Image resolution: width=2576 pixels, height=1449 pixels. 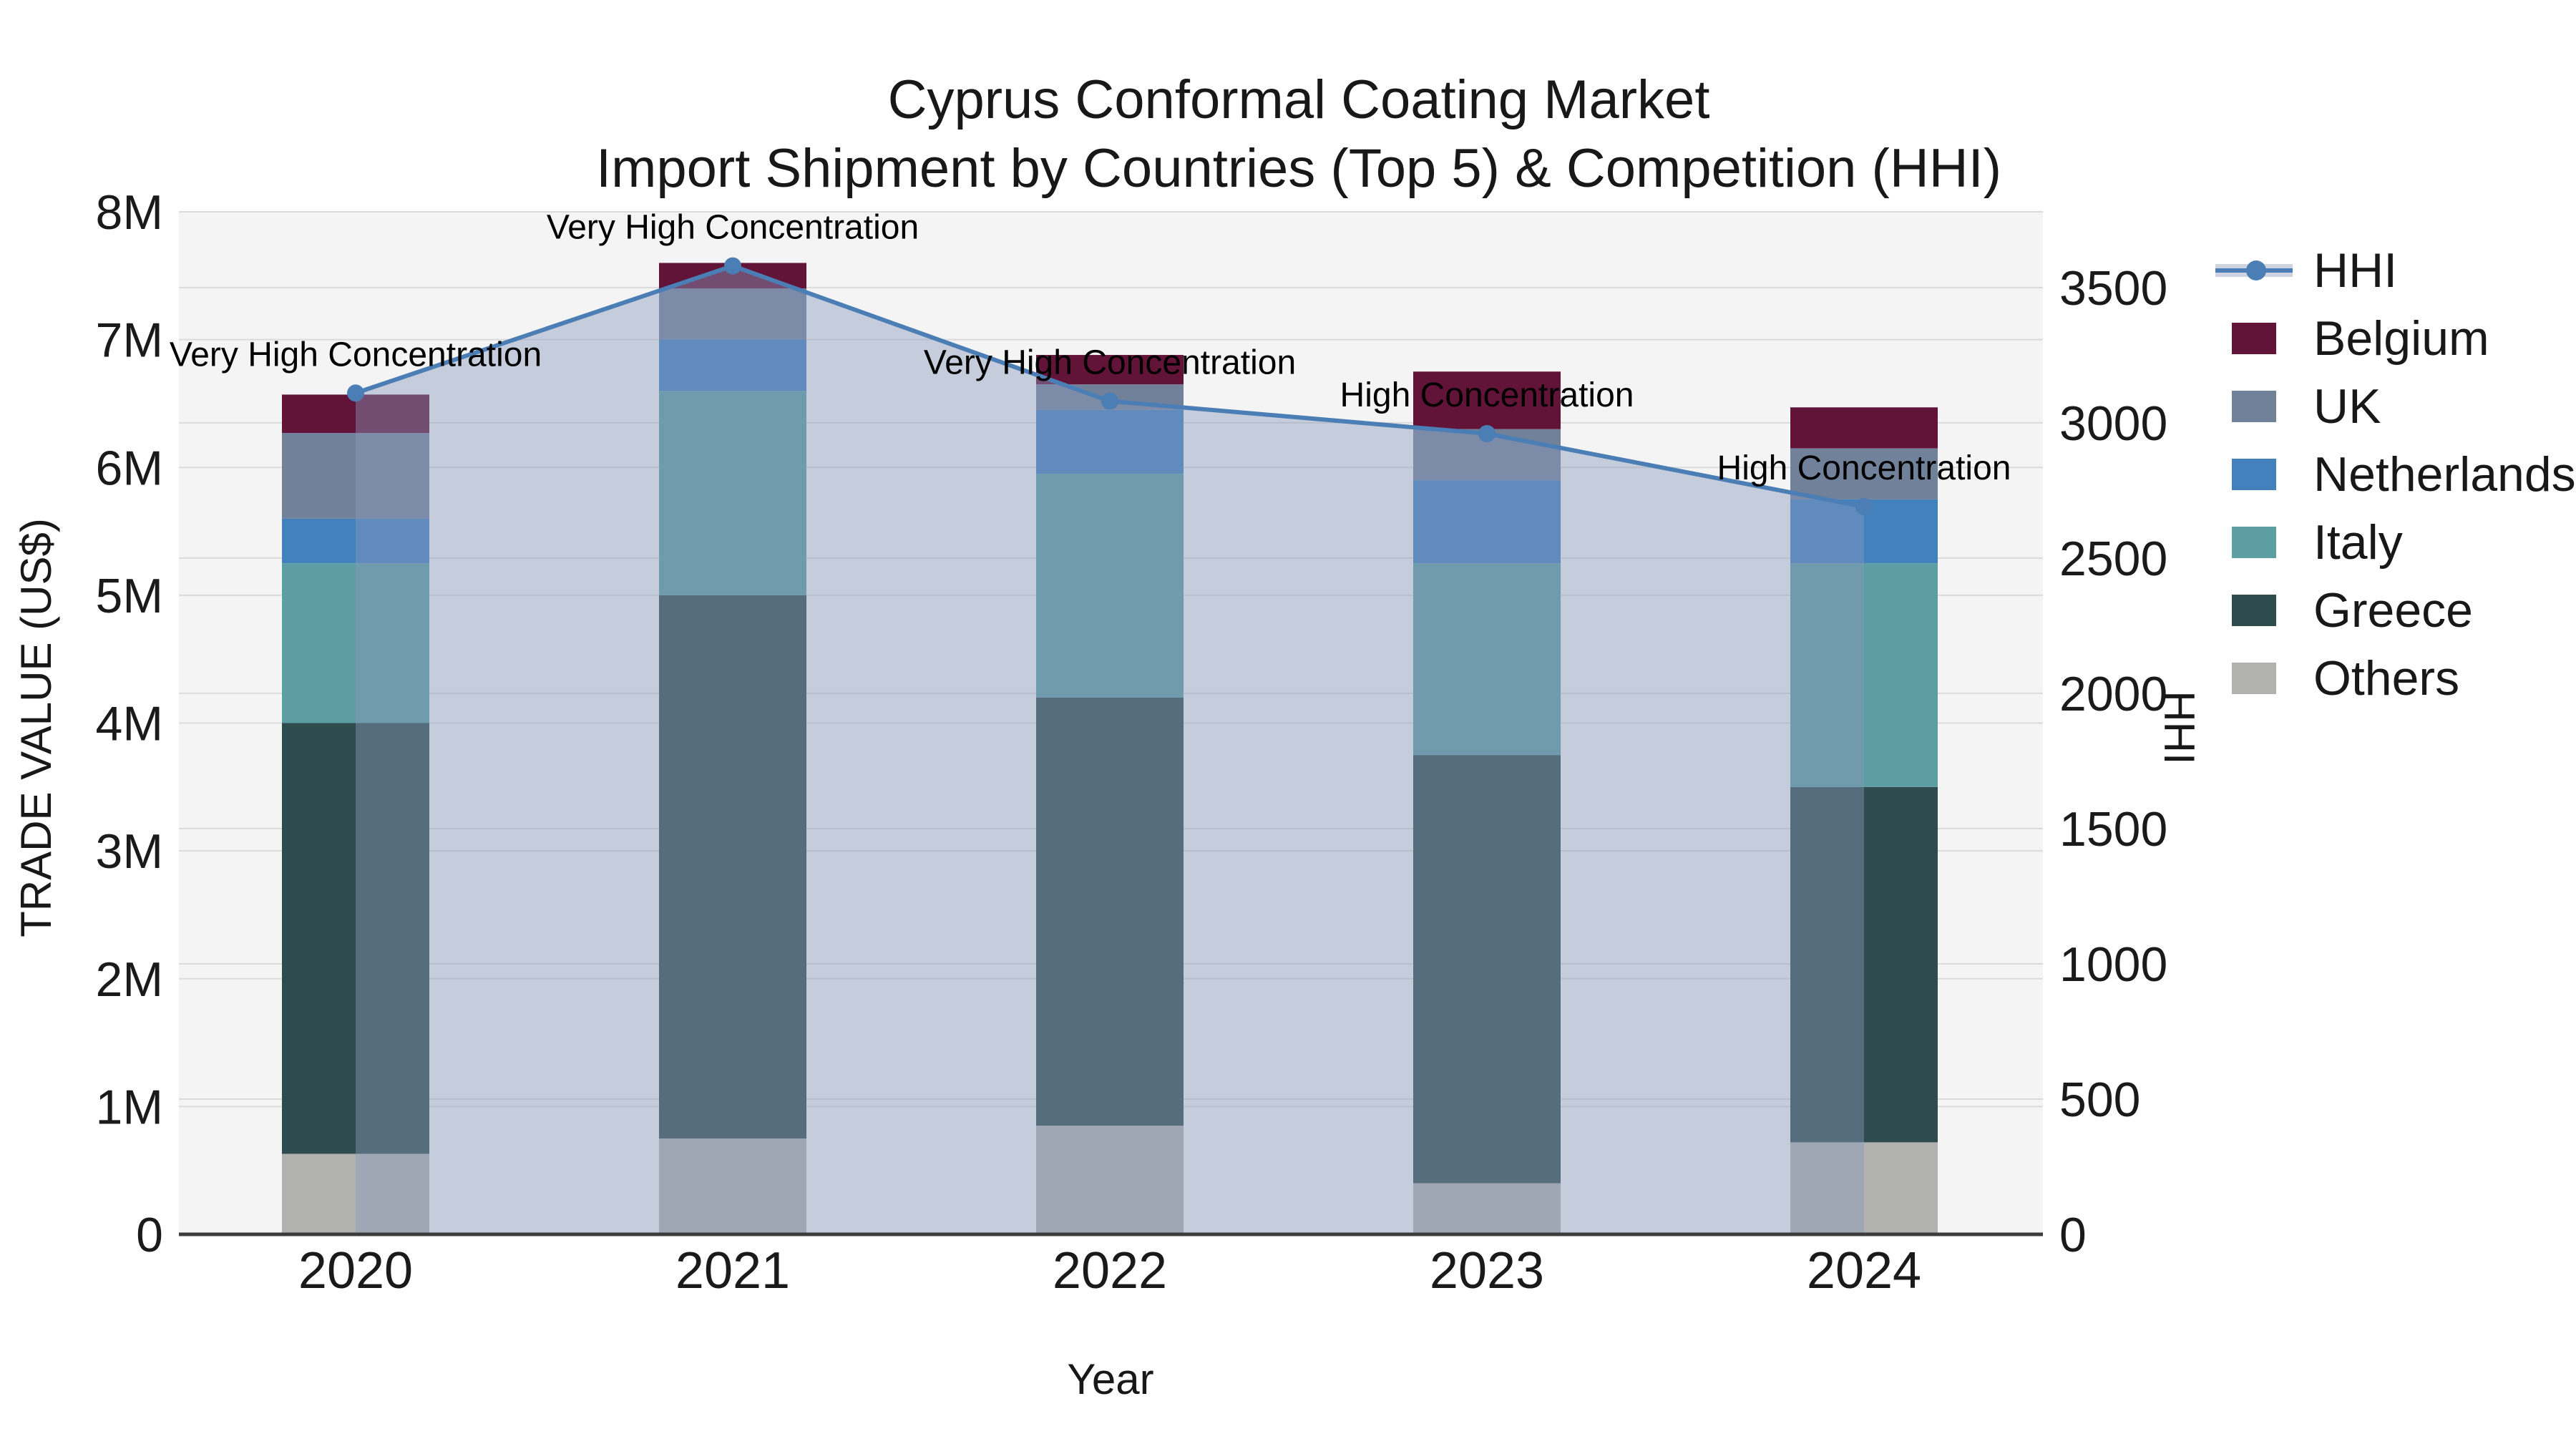 I want to click on netherlands-color-swatch, so click(x=2254, y=474).